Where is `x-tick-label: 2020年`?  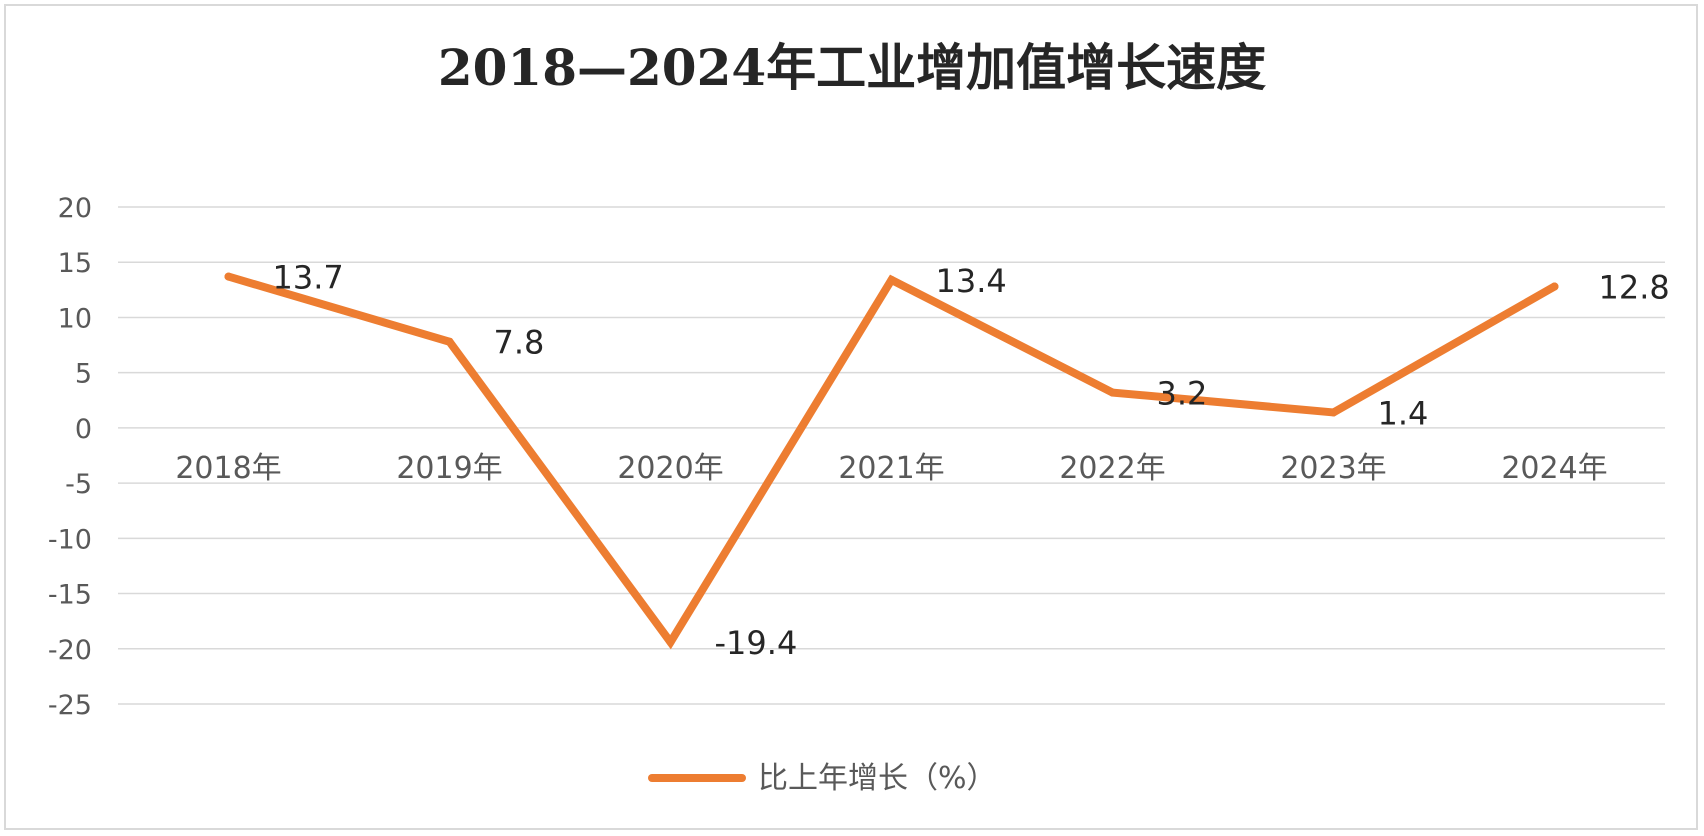 x-tick-label: 2020年 is located at coordinates (670, 468).